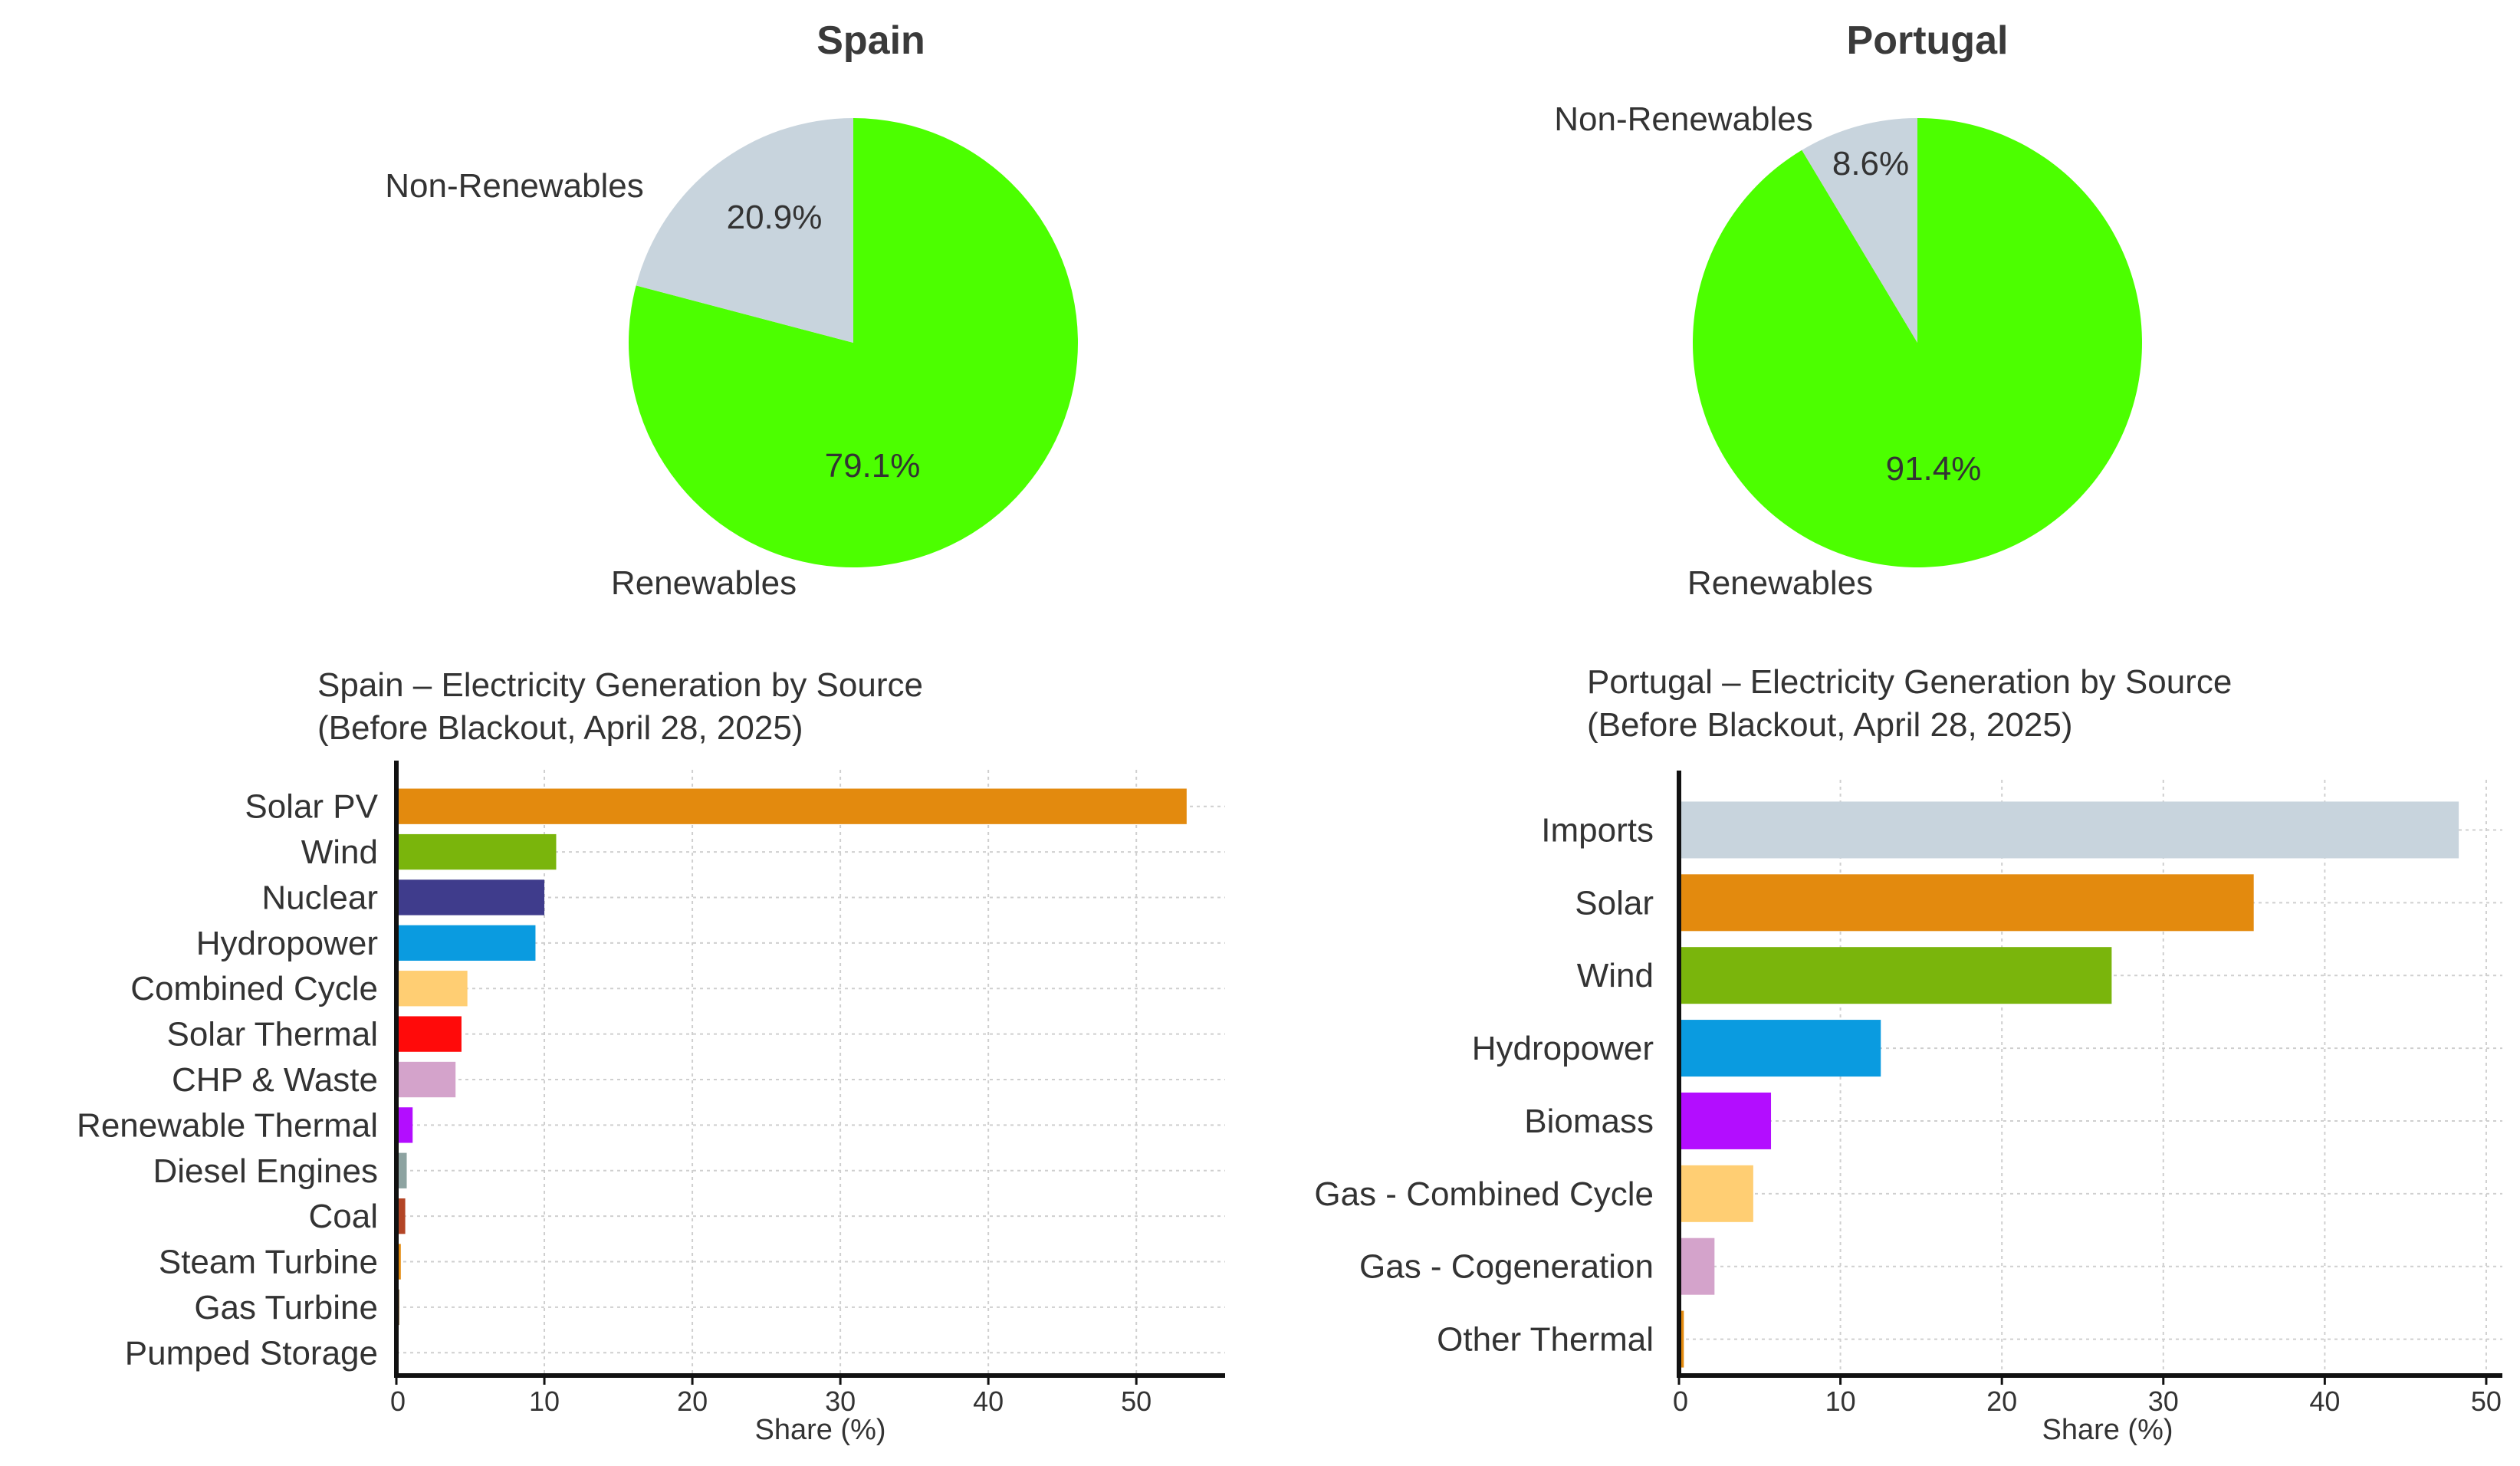 The height and width of the screenshot is (1466, 2520). What do you see at coordinates (544, 1401) in the screenshot?
I see `spain-x-tick-label: 10` at bounding box center [544, 1401].